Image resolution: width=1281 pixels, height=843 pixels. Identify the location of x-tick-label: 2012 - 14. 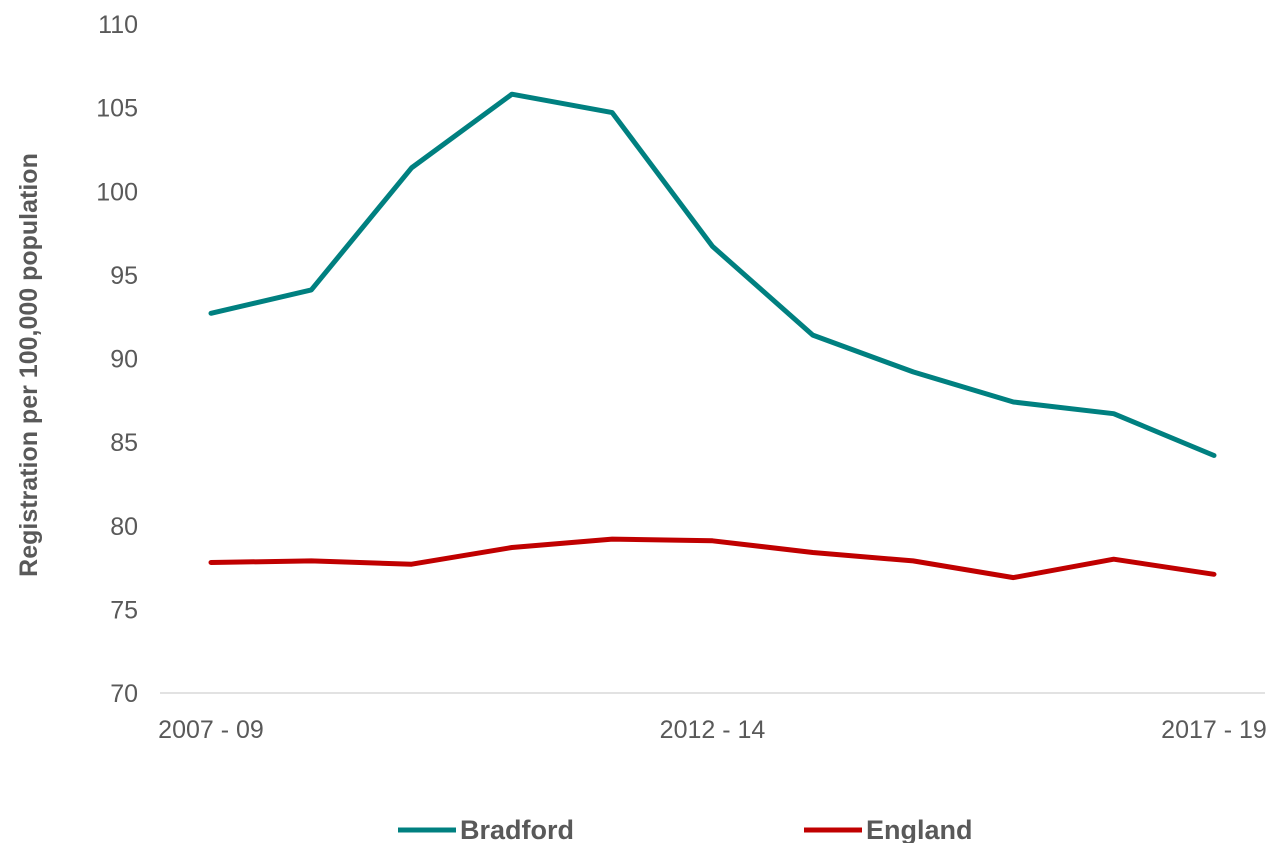
(713, 730).